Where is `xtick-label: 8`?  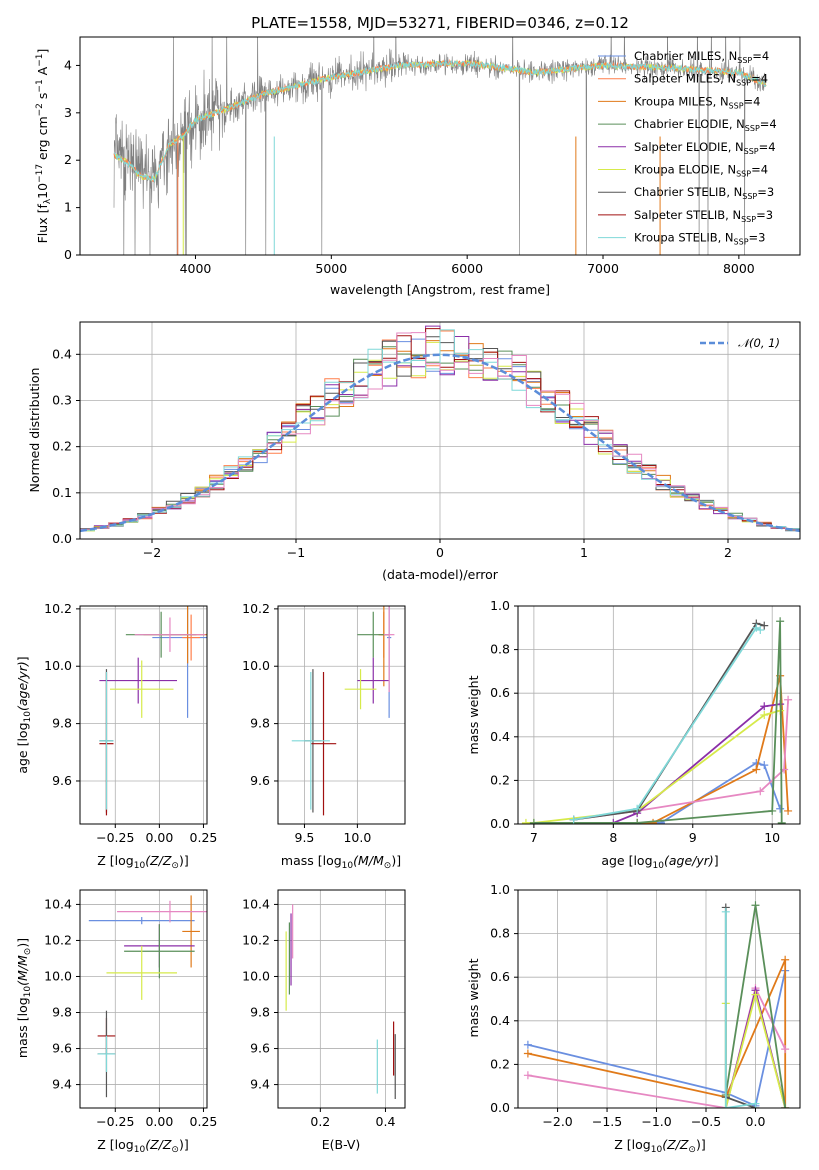 xtick-label: 8 is located at coordinates (613, 837).